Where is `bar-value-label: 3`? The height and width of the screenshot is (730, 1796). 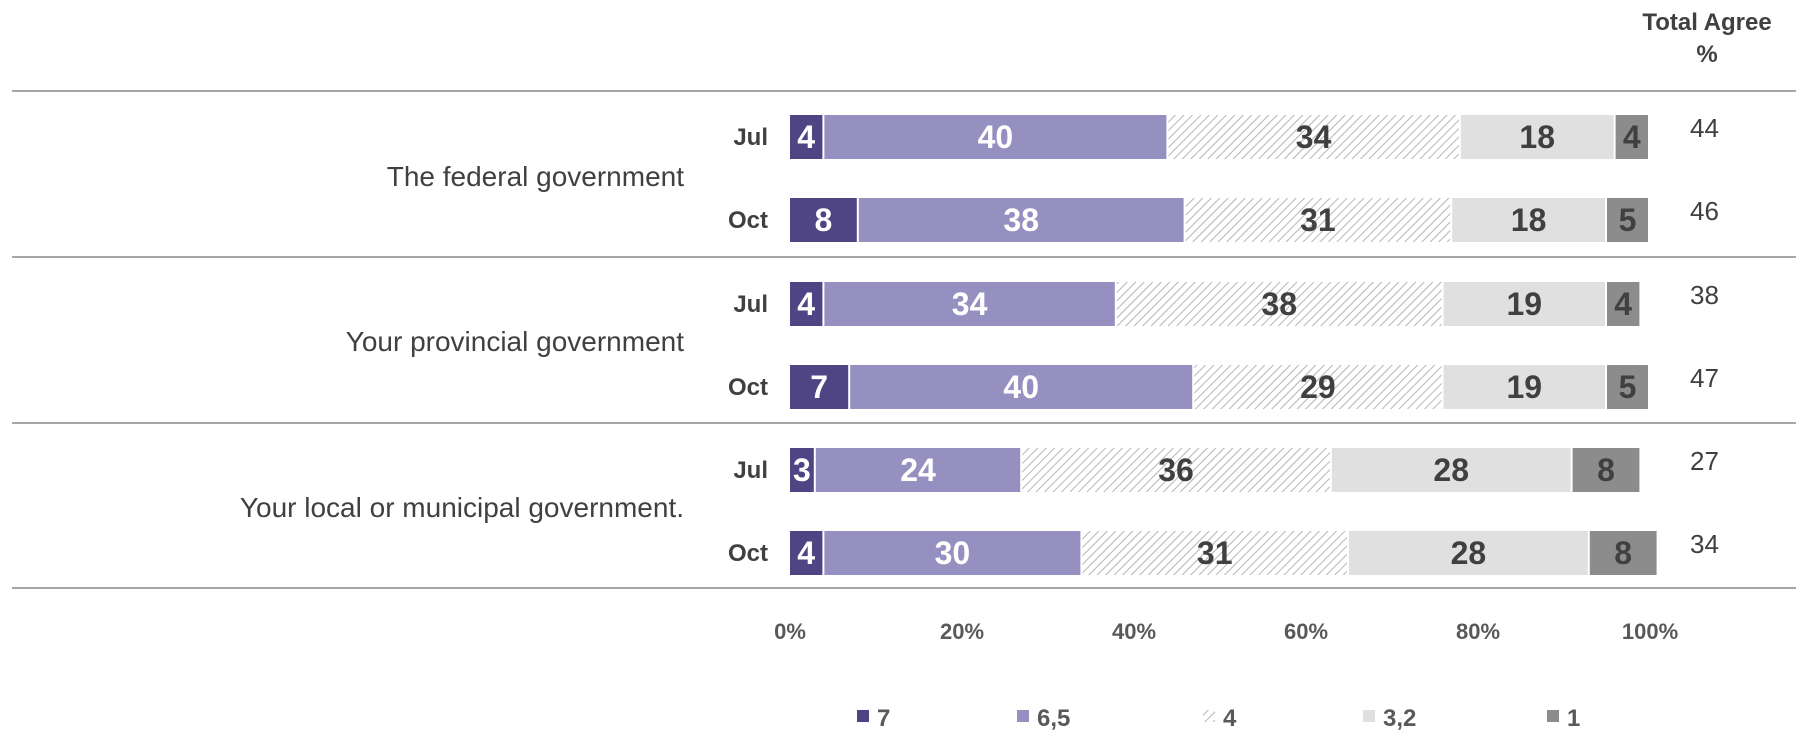 bar-value-label: 3 is located at coordinates (802, 470).